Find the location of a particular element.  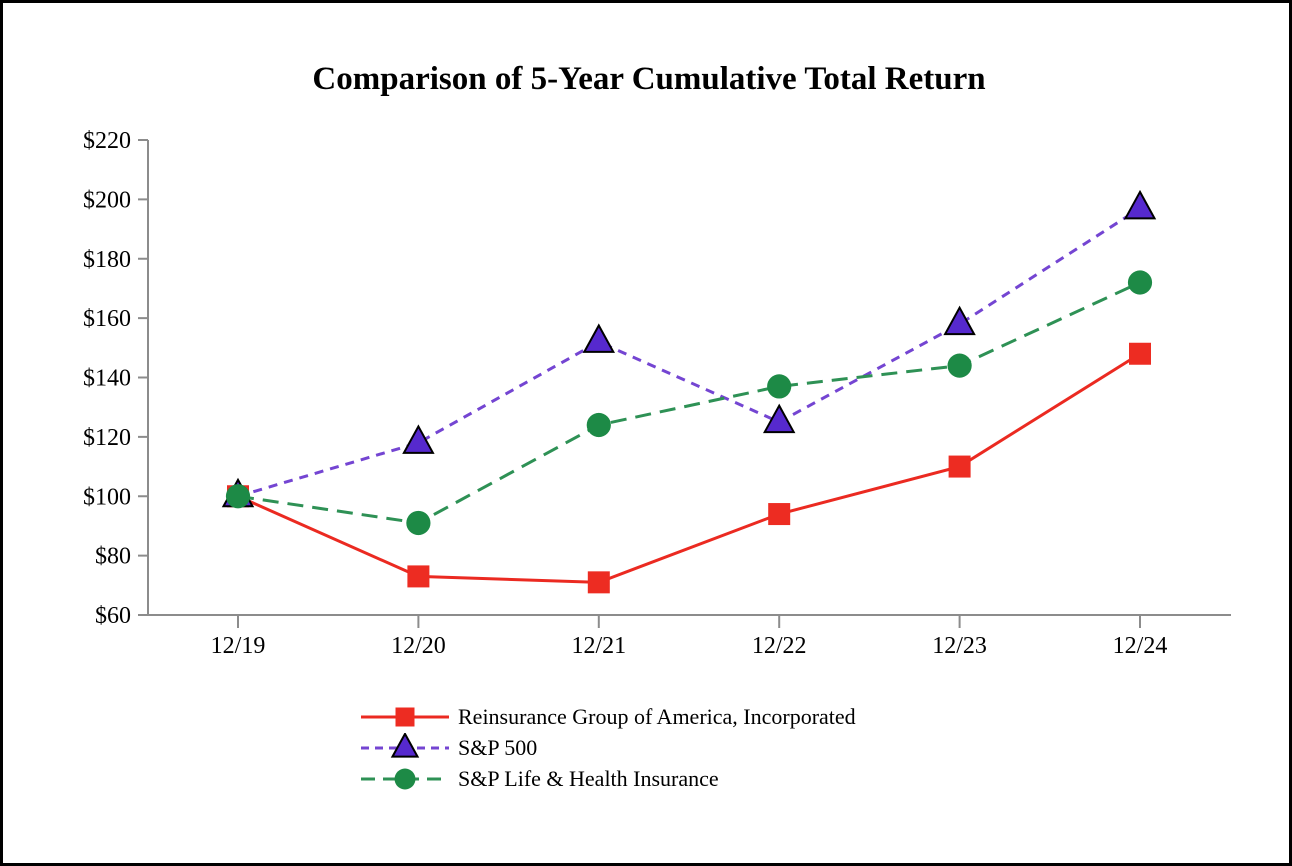

y-axis-tick-labels: $60 $80 $100 $120 $140 $160 $180 $200 $220 is located at coordinates (107, 378).